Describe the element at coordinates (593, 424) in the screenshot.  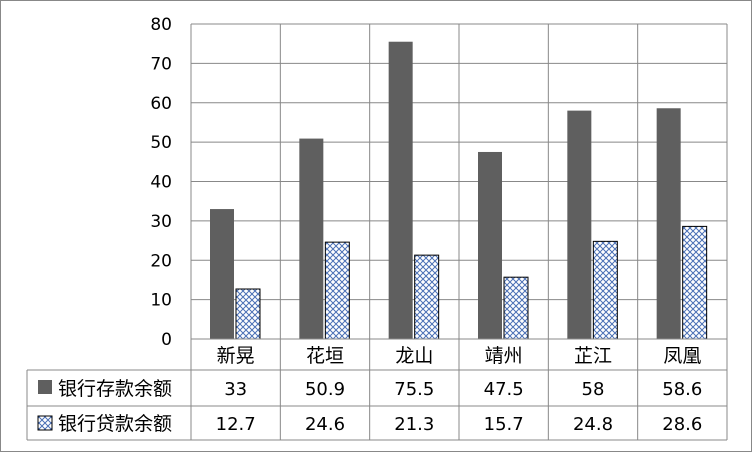
I see `table-cell-value: 24.8` at that location.